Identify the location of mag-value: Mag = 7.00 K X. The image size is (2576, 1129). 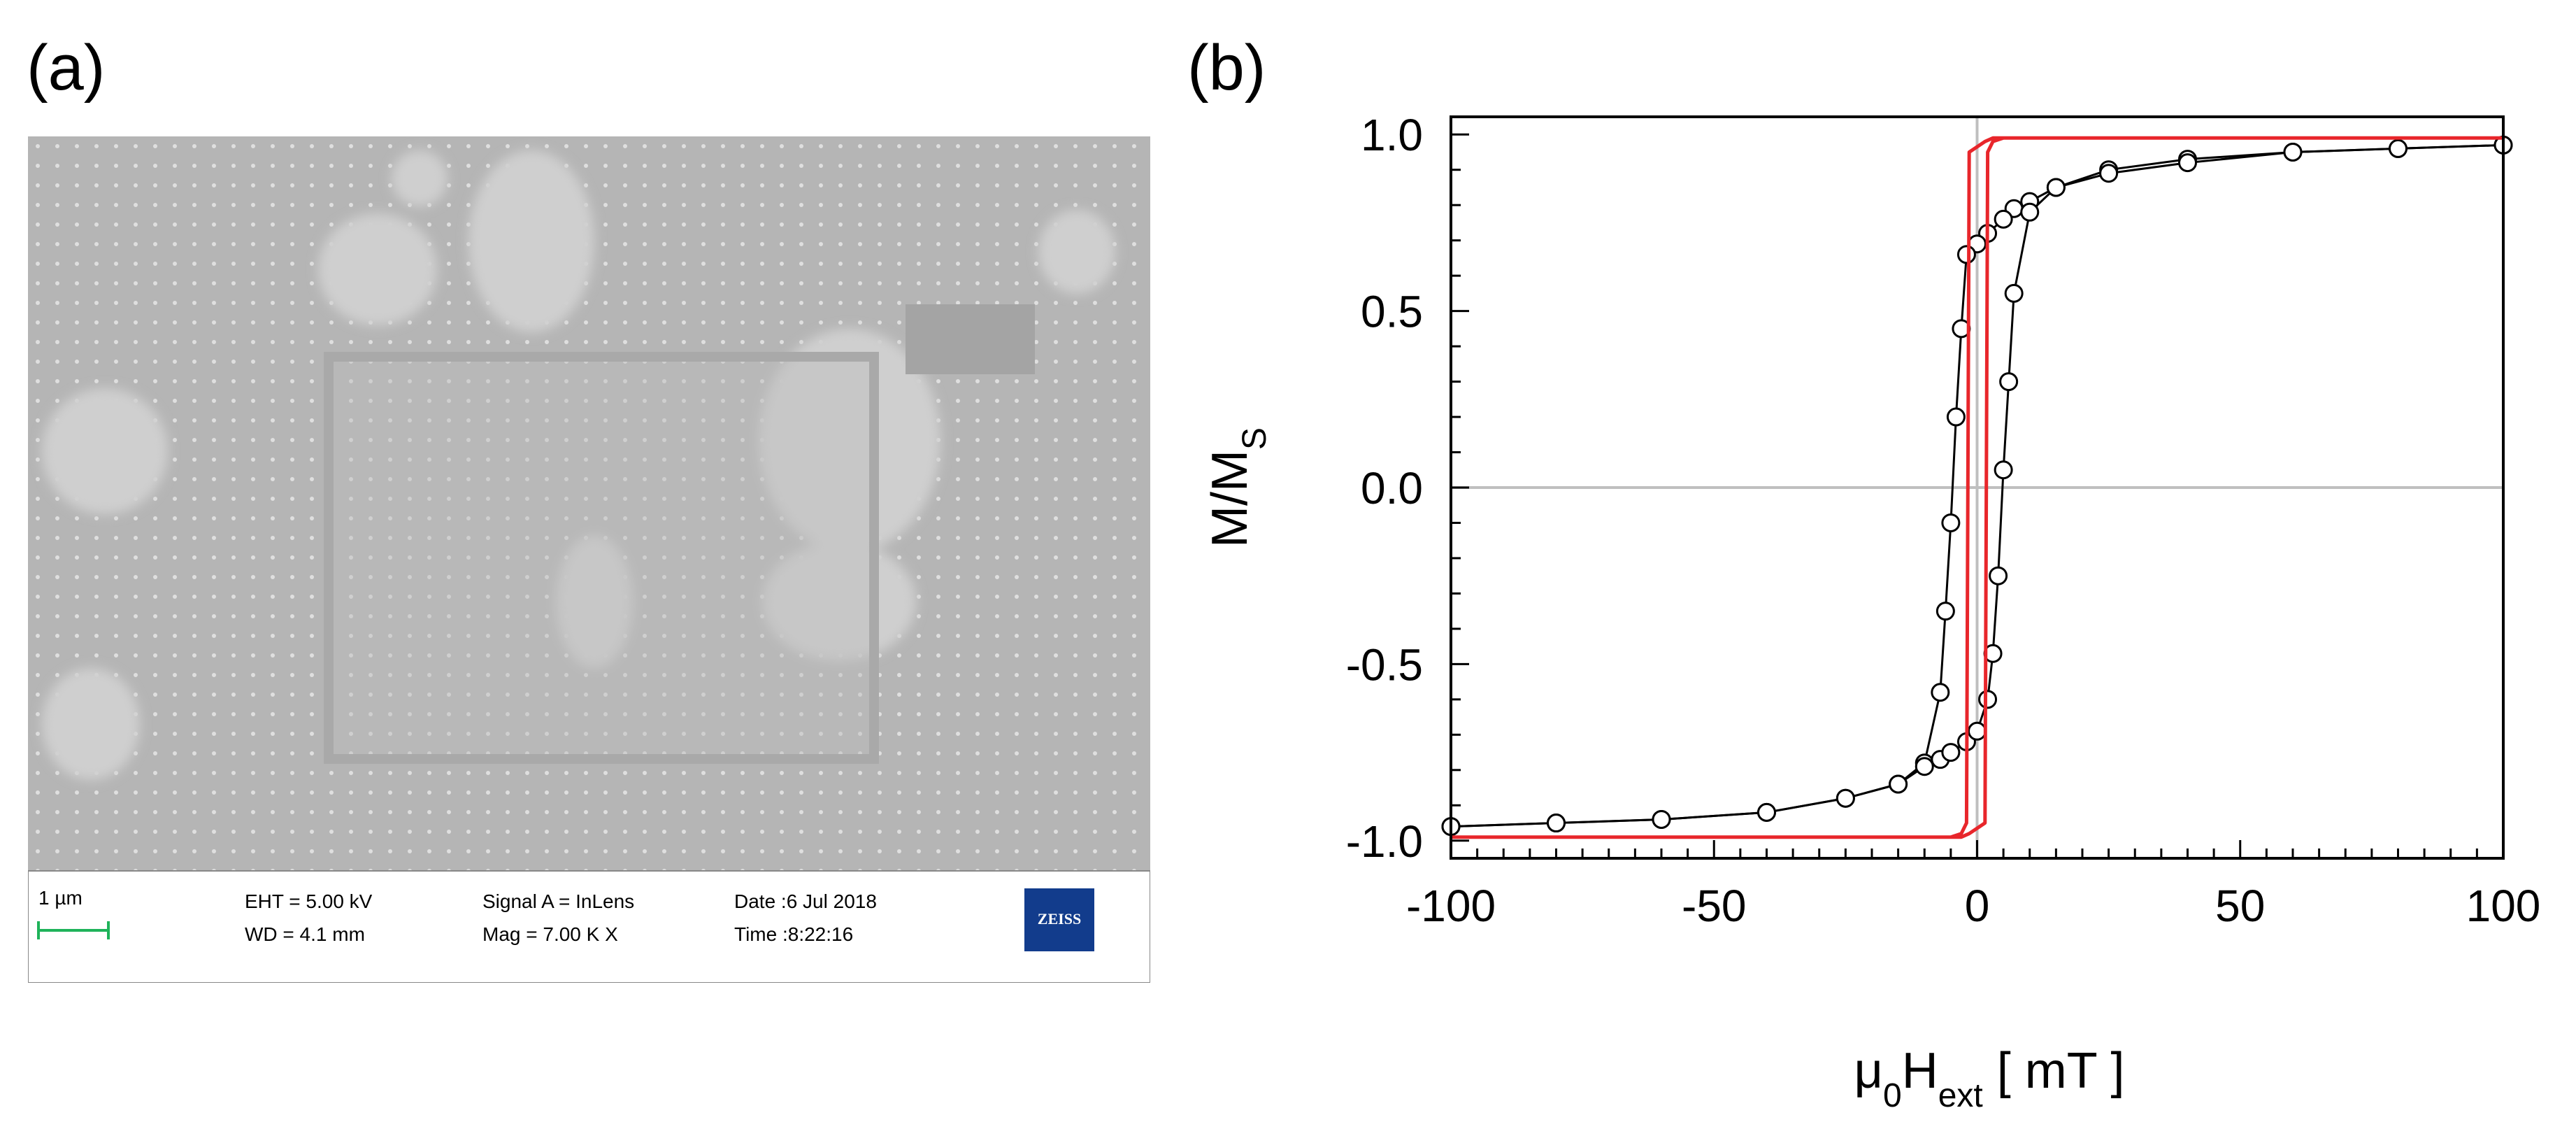
(550, 934).